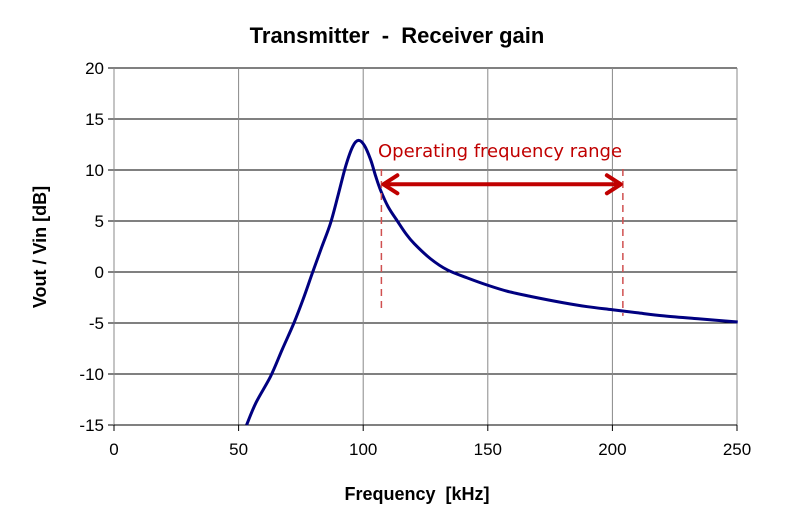 The image size is (804, 527). Describe the element at coordinates (501, 228) in the screenshot. I see `annotation: Operating frequency range` at that location.